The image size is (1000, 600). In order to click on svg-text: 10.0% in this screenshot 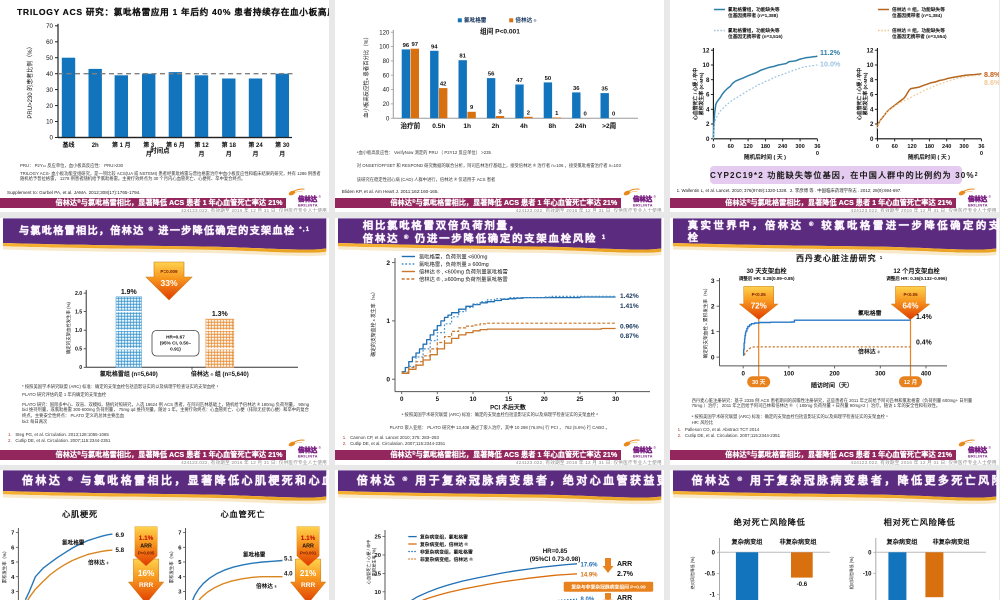, I will do `click(830, 64)`.